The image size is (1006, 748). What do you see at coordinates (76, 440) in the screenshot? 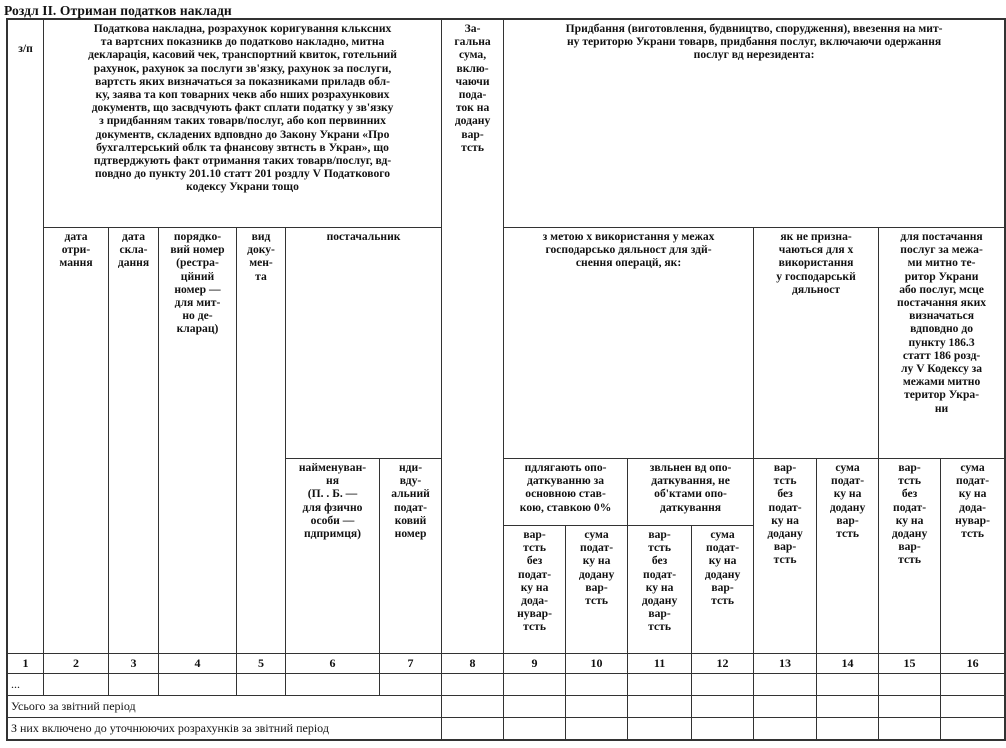
I see `header-receipt-date: дата отри- мання` at bounding box center [76, 440].